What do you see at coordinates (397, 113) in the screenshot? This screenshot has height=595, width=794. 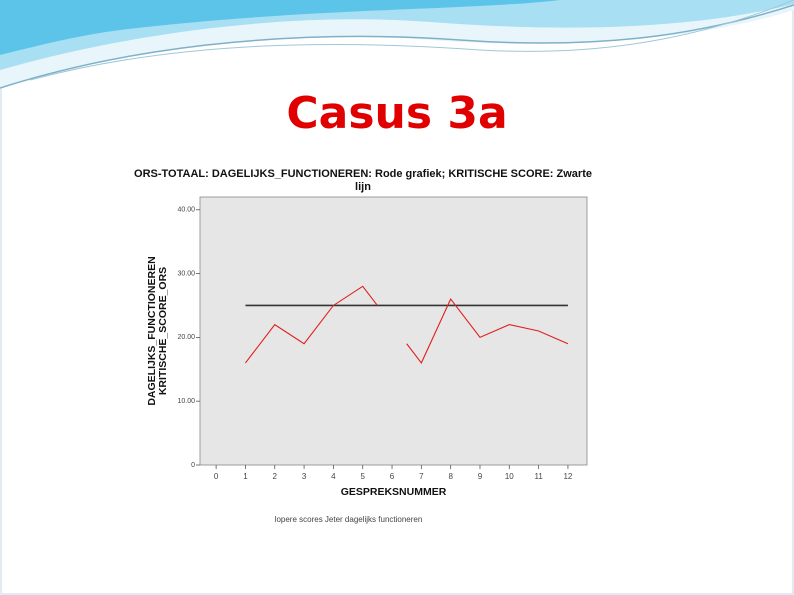 I see `slide-title: Casus 3a` at bounding box center [397, 113].